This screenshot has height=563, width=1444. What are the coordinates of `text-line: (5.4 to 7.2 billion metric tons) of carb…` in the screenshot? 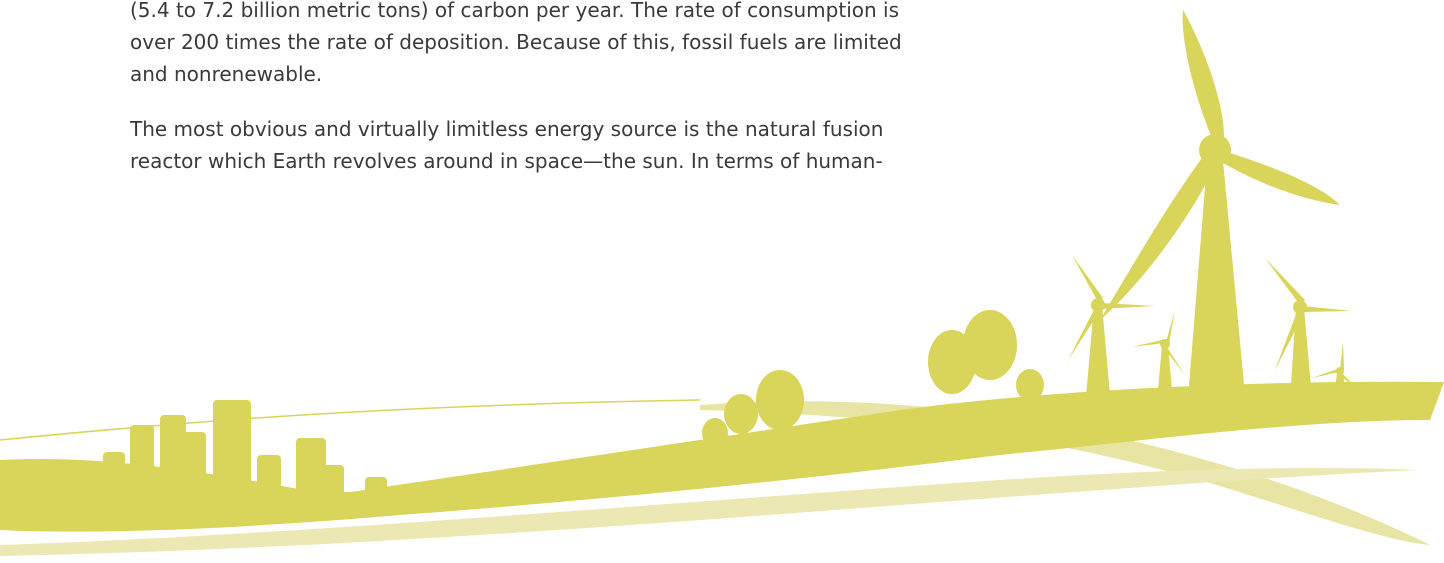 It's located at (515, 11).